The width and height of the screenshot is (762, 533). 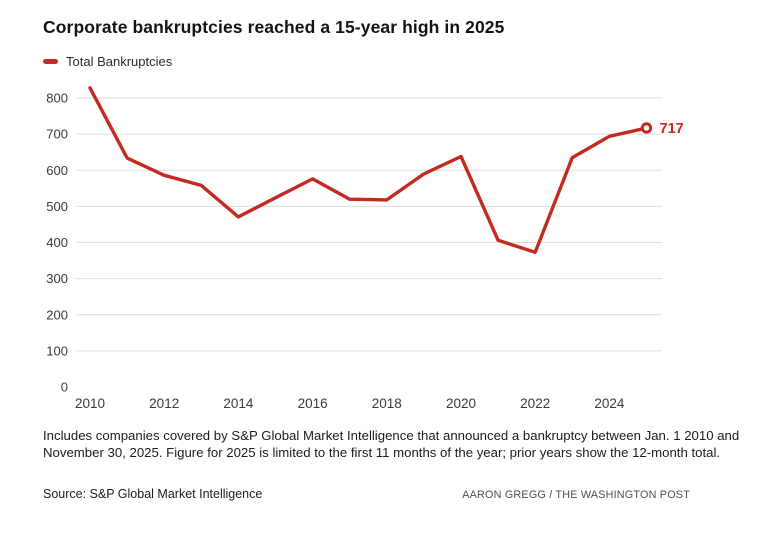 What do you see at coordinates (672, 129) in the screenshot?
I see `end-point-value-label: 717` at bounding box center [672, 129].